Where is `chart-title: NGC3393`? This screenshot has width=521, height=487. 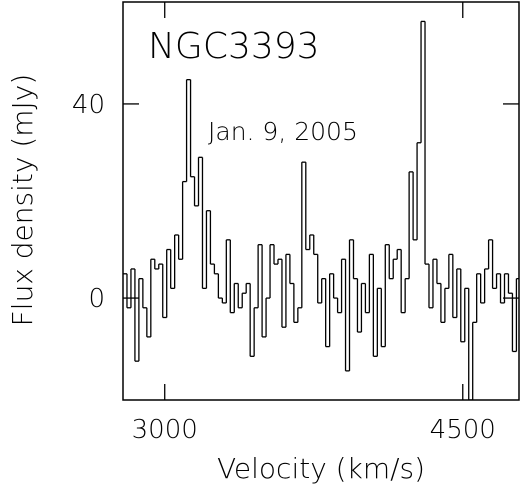 chart-title: NGC3393 is located at coordinates (234, 46).